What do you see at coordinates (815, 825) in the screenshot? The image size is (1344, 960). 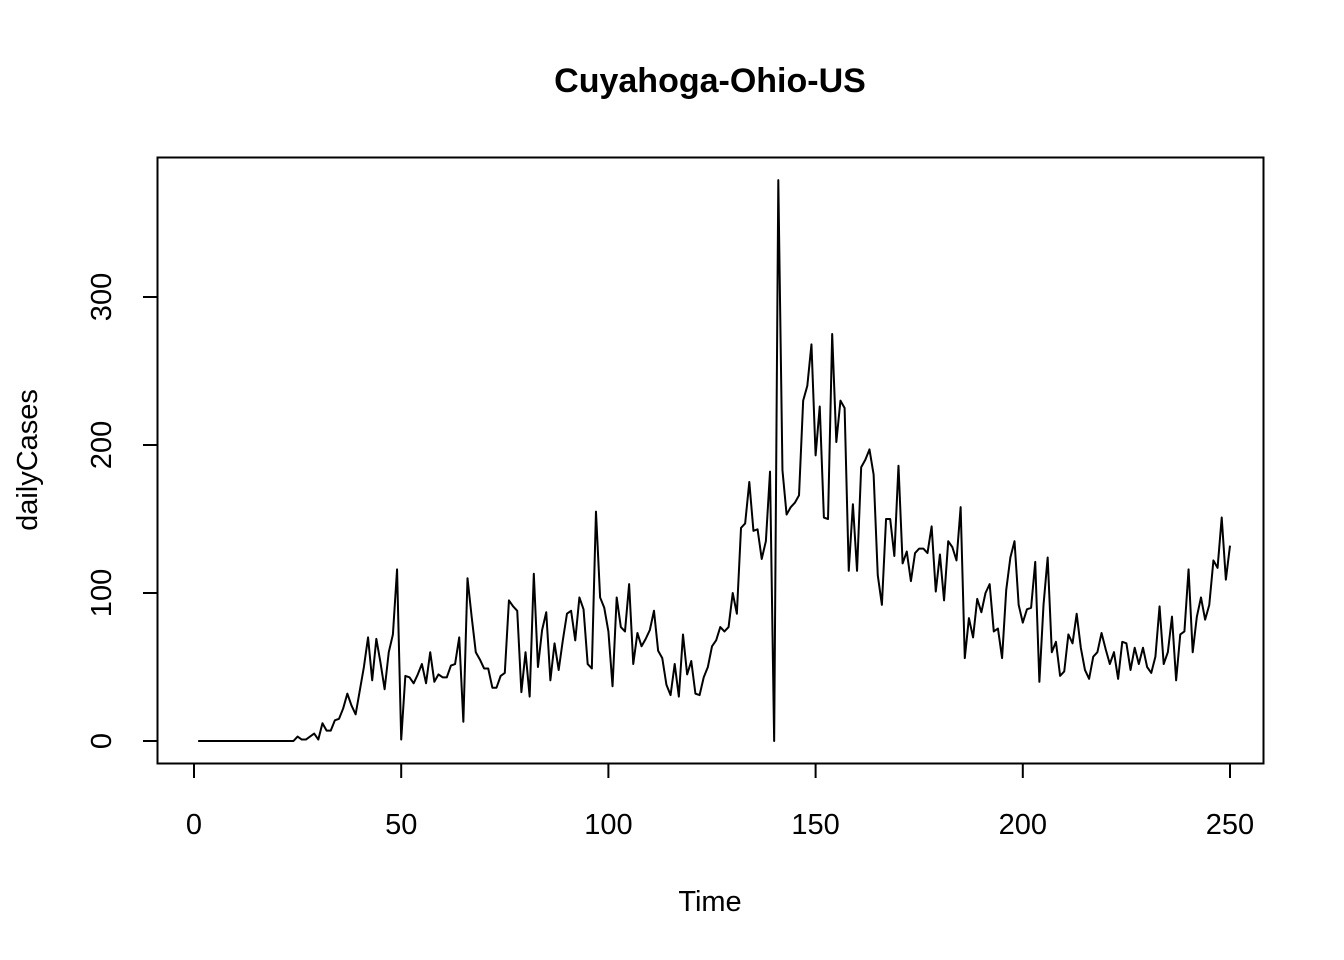 I see `x-tick-label: 150` at bounding box center [815, 825].